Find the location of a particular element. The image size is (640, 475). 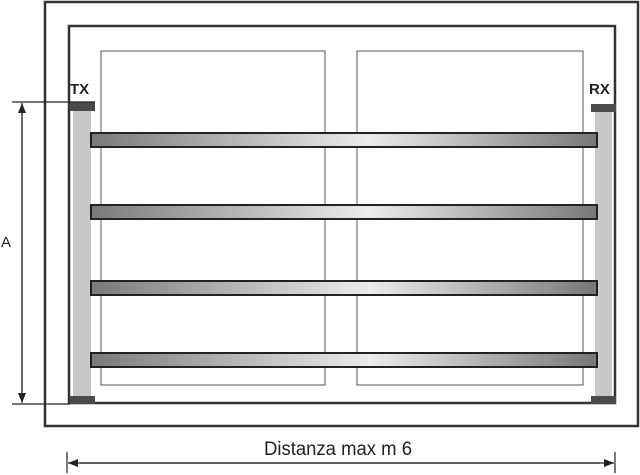

height-dimension is located at coordinates (53, 253).